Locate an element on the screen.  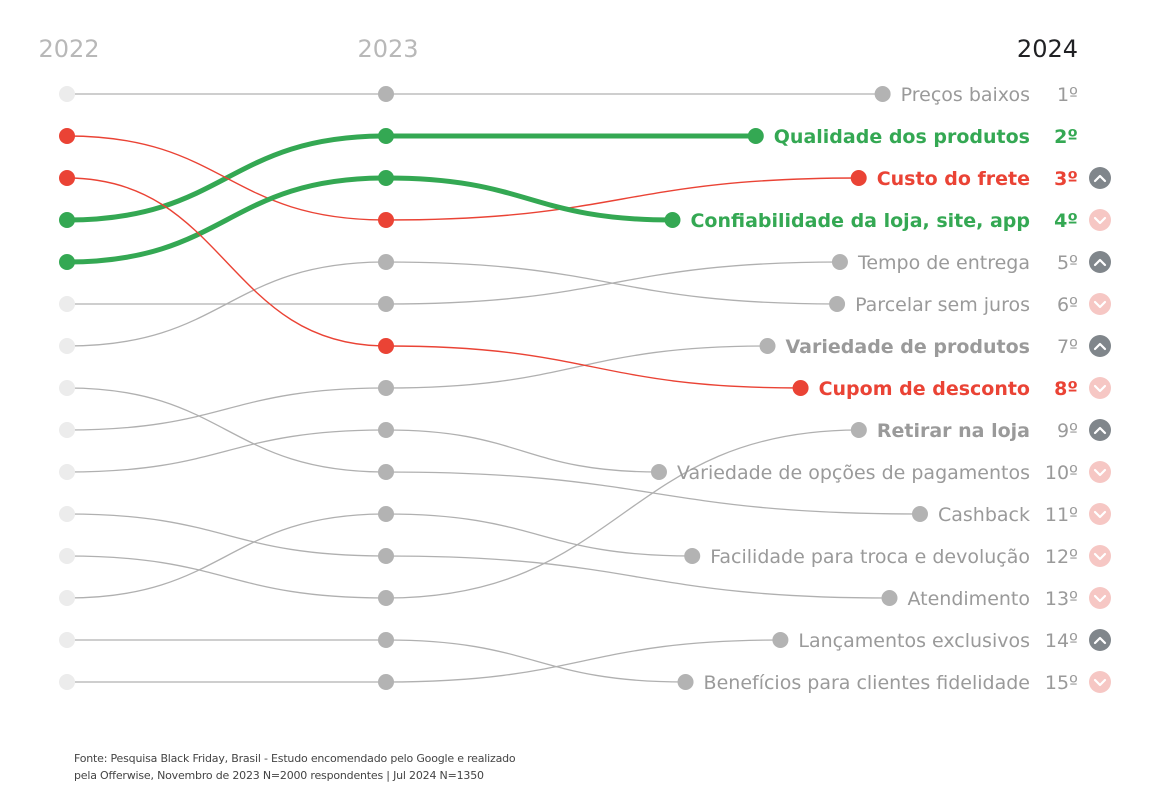
rank-custo-do-frete: 3º is located at coordinates (1066, 179).